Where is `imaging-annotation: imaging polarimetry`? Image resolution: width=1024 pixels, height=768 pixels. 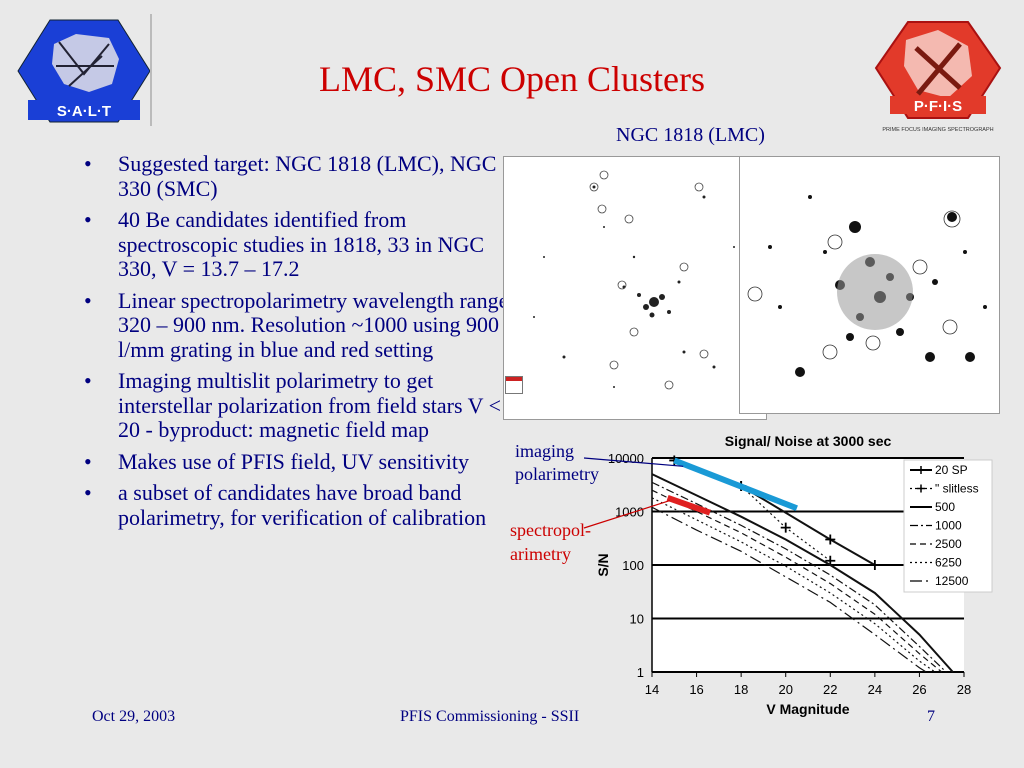 imaging-annotation: imaging polarimetry is located at coordinates (557, 463).